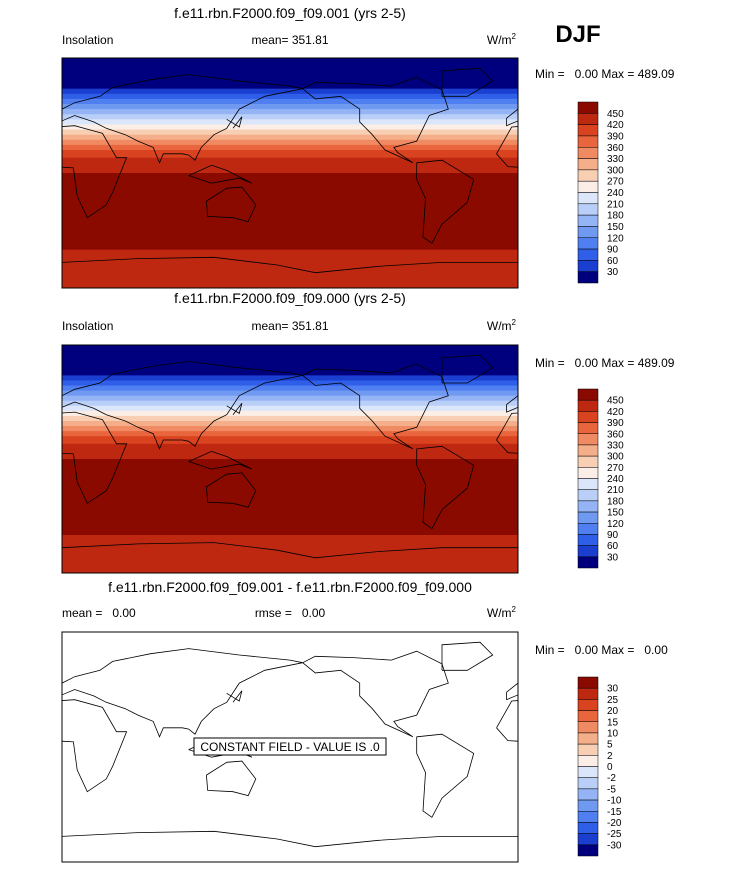 The image size is (733, 872). Describe the element at coordinates (613, 700) in the screenshot. I see `colorbar-label: 25` at that location.